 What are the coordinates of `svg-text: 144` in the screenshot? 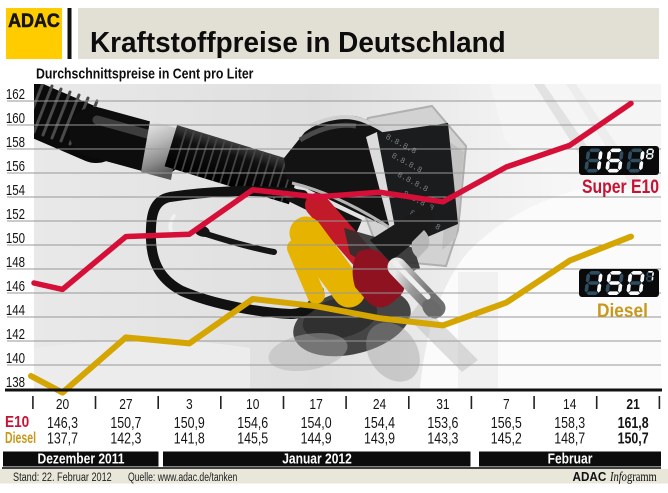 It's located at (15, 310).